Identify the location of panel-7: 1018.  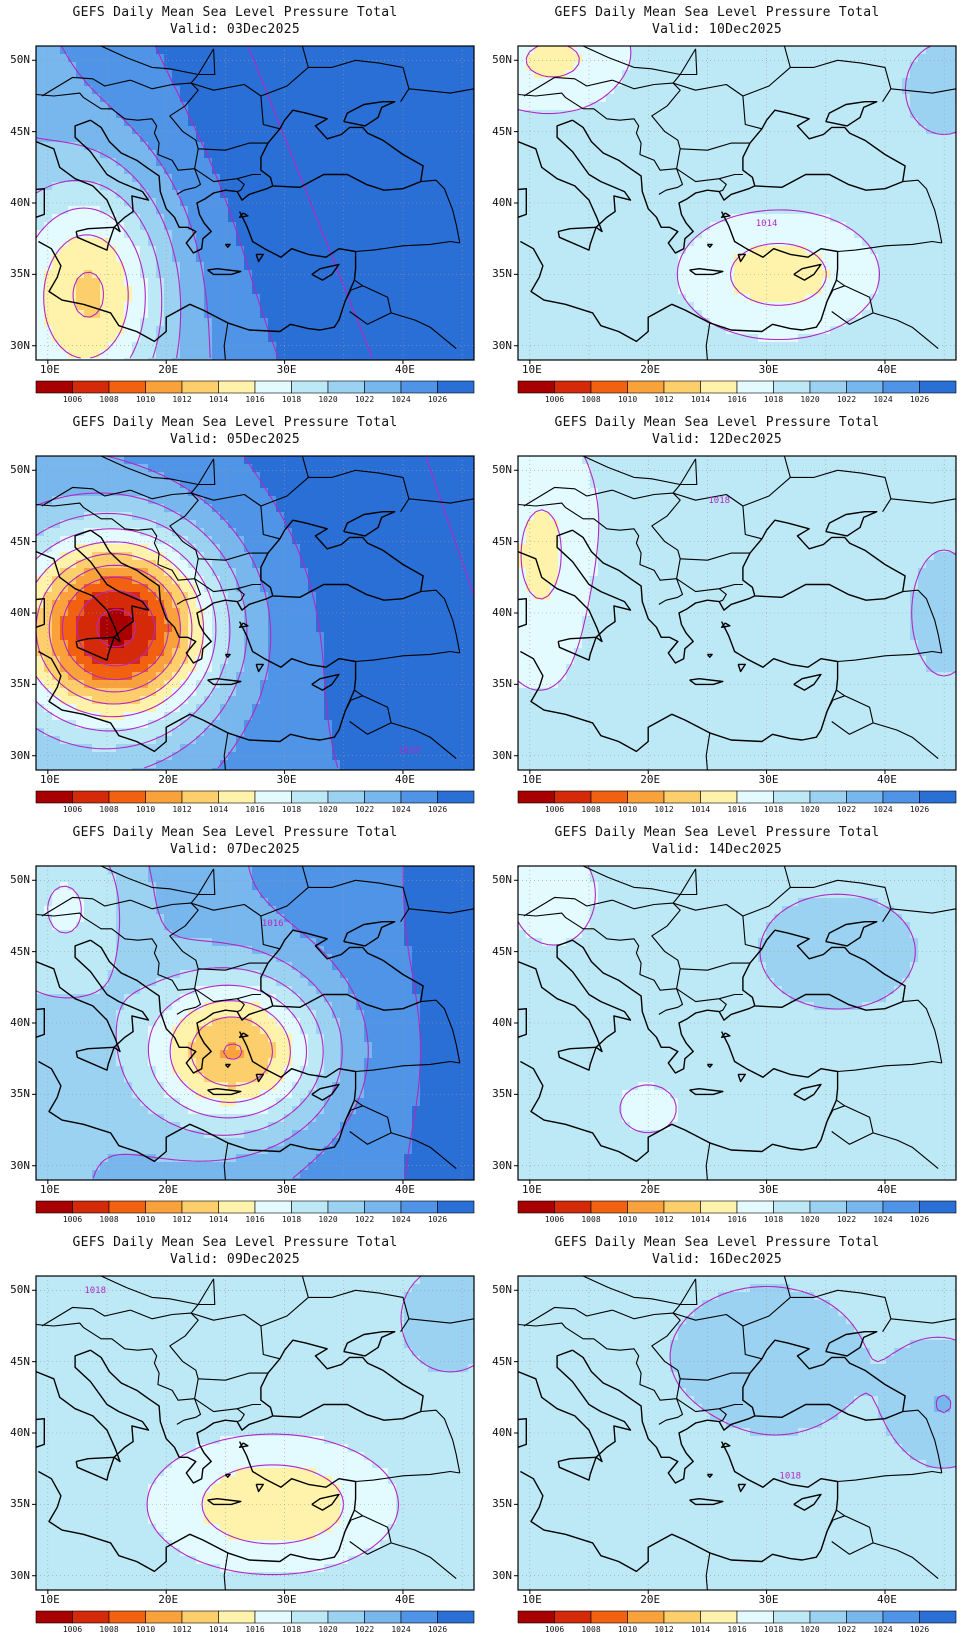
(253, 1449).